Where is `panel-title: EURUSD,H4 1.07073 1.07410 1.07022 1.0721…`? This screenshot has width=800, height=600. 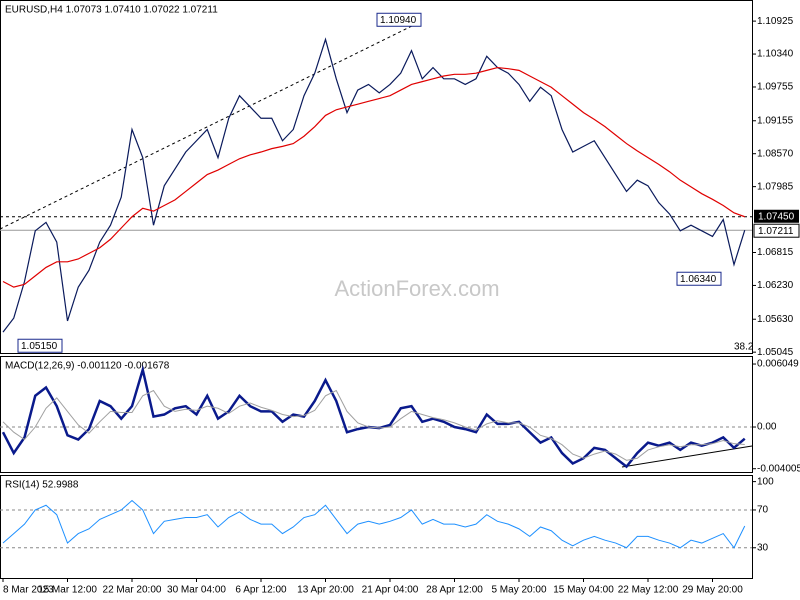 panel-title: EURUSD,H4 1.07073 1.07410 1.07022 1.0721… is located at coordinates (111, 10).